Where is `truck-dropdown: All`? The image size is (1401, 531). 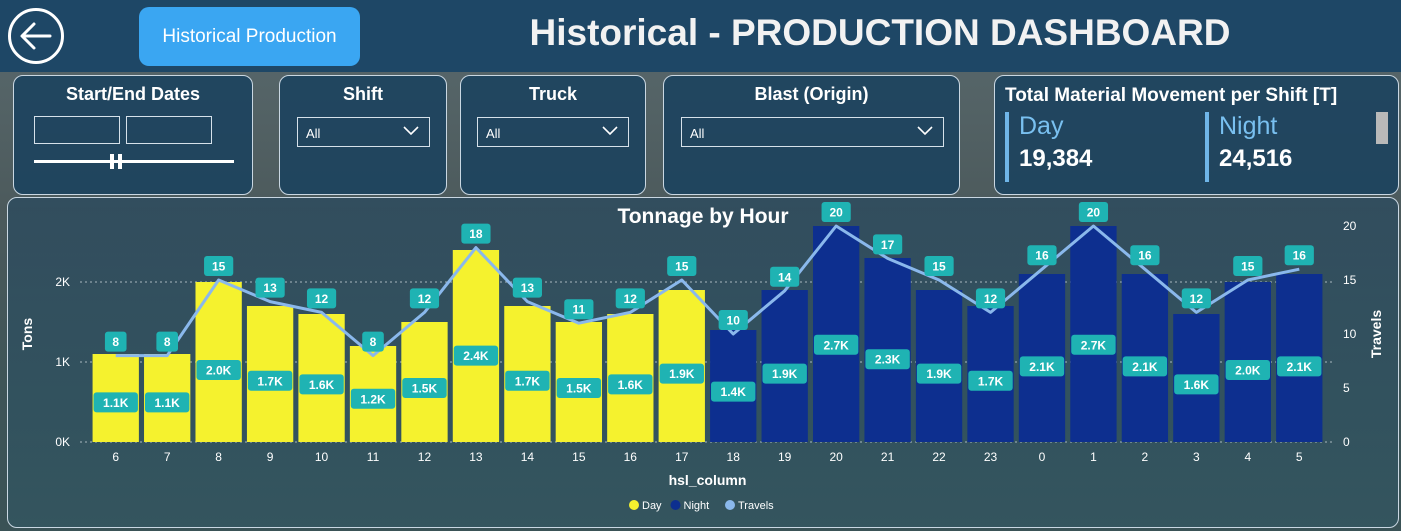 truck-dropdown: All is located at coordinates (553, 132).